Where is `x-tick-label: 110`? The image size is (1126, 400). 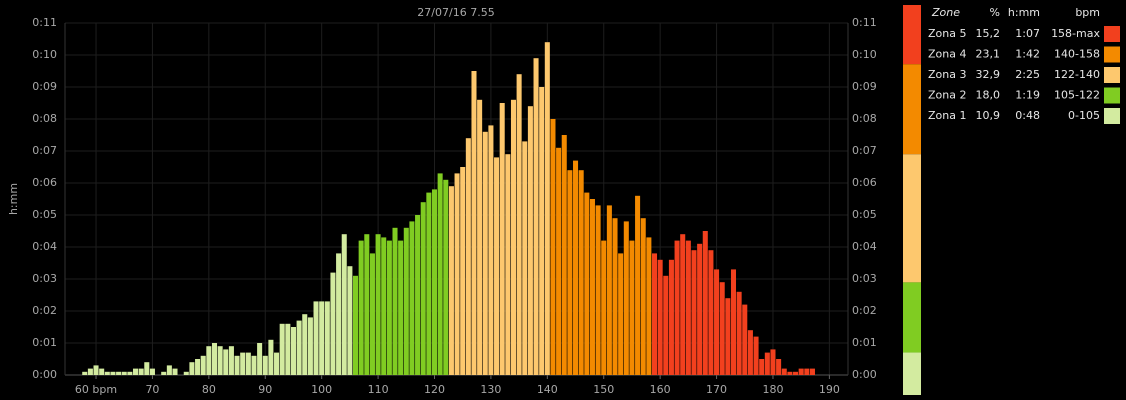 x-tick-label: 110 is located at coordinates (378, 389).